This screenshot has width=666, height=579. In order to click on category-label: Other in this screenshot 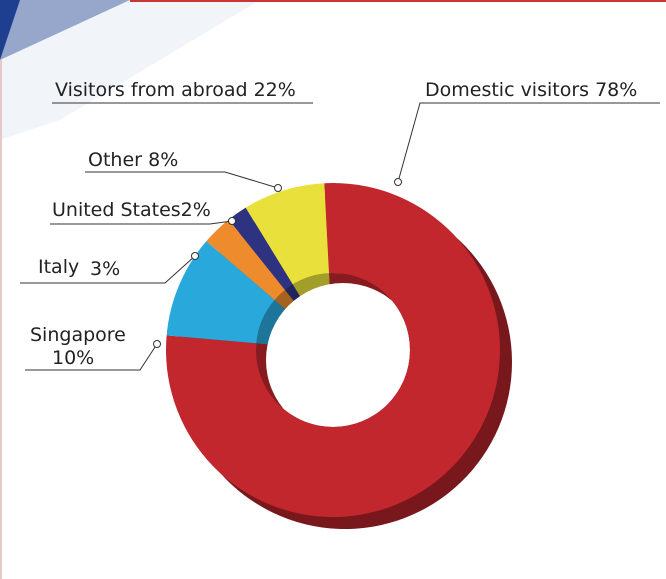, I will do `click(115, 160)`.